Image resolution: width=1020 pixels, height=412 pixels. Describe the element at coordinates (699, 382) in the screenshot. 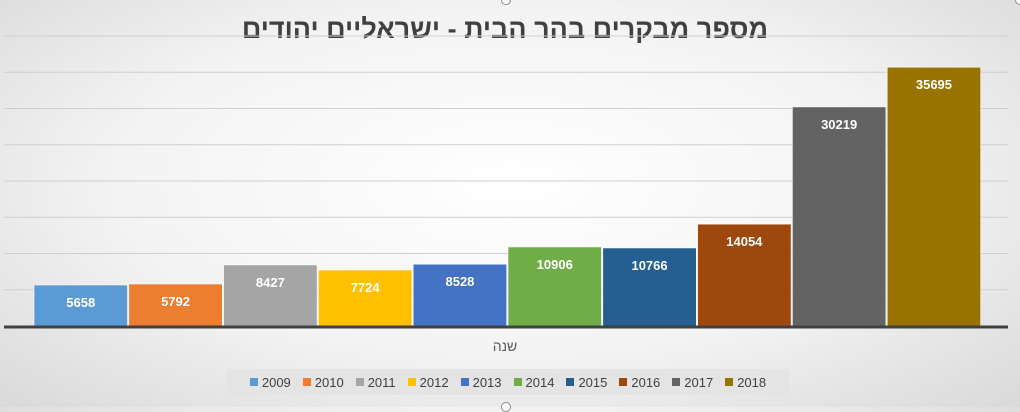

I see `legend-label: 2017` at that location.